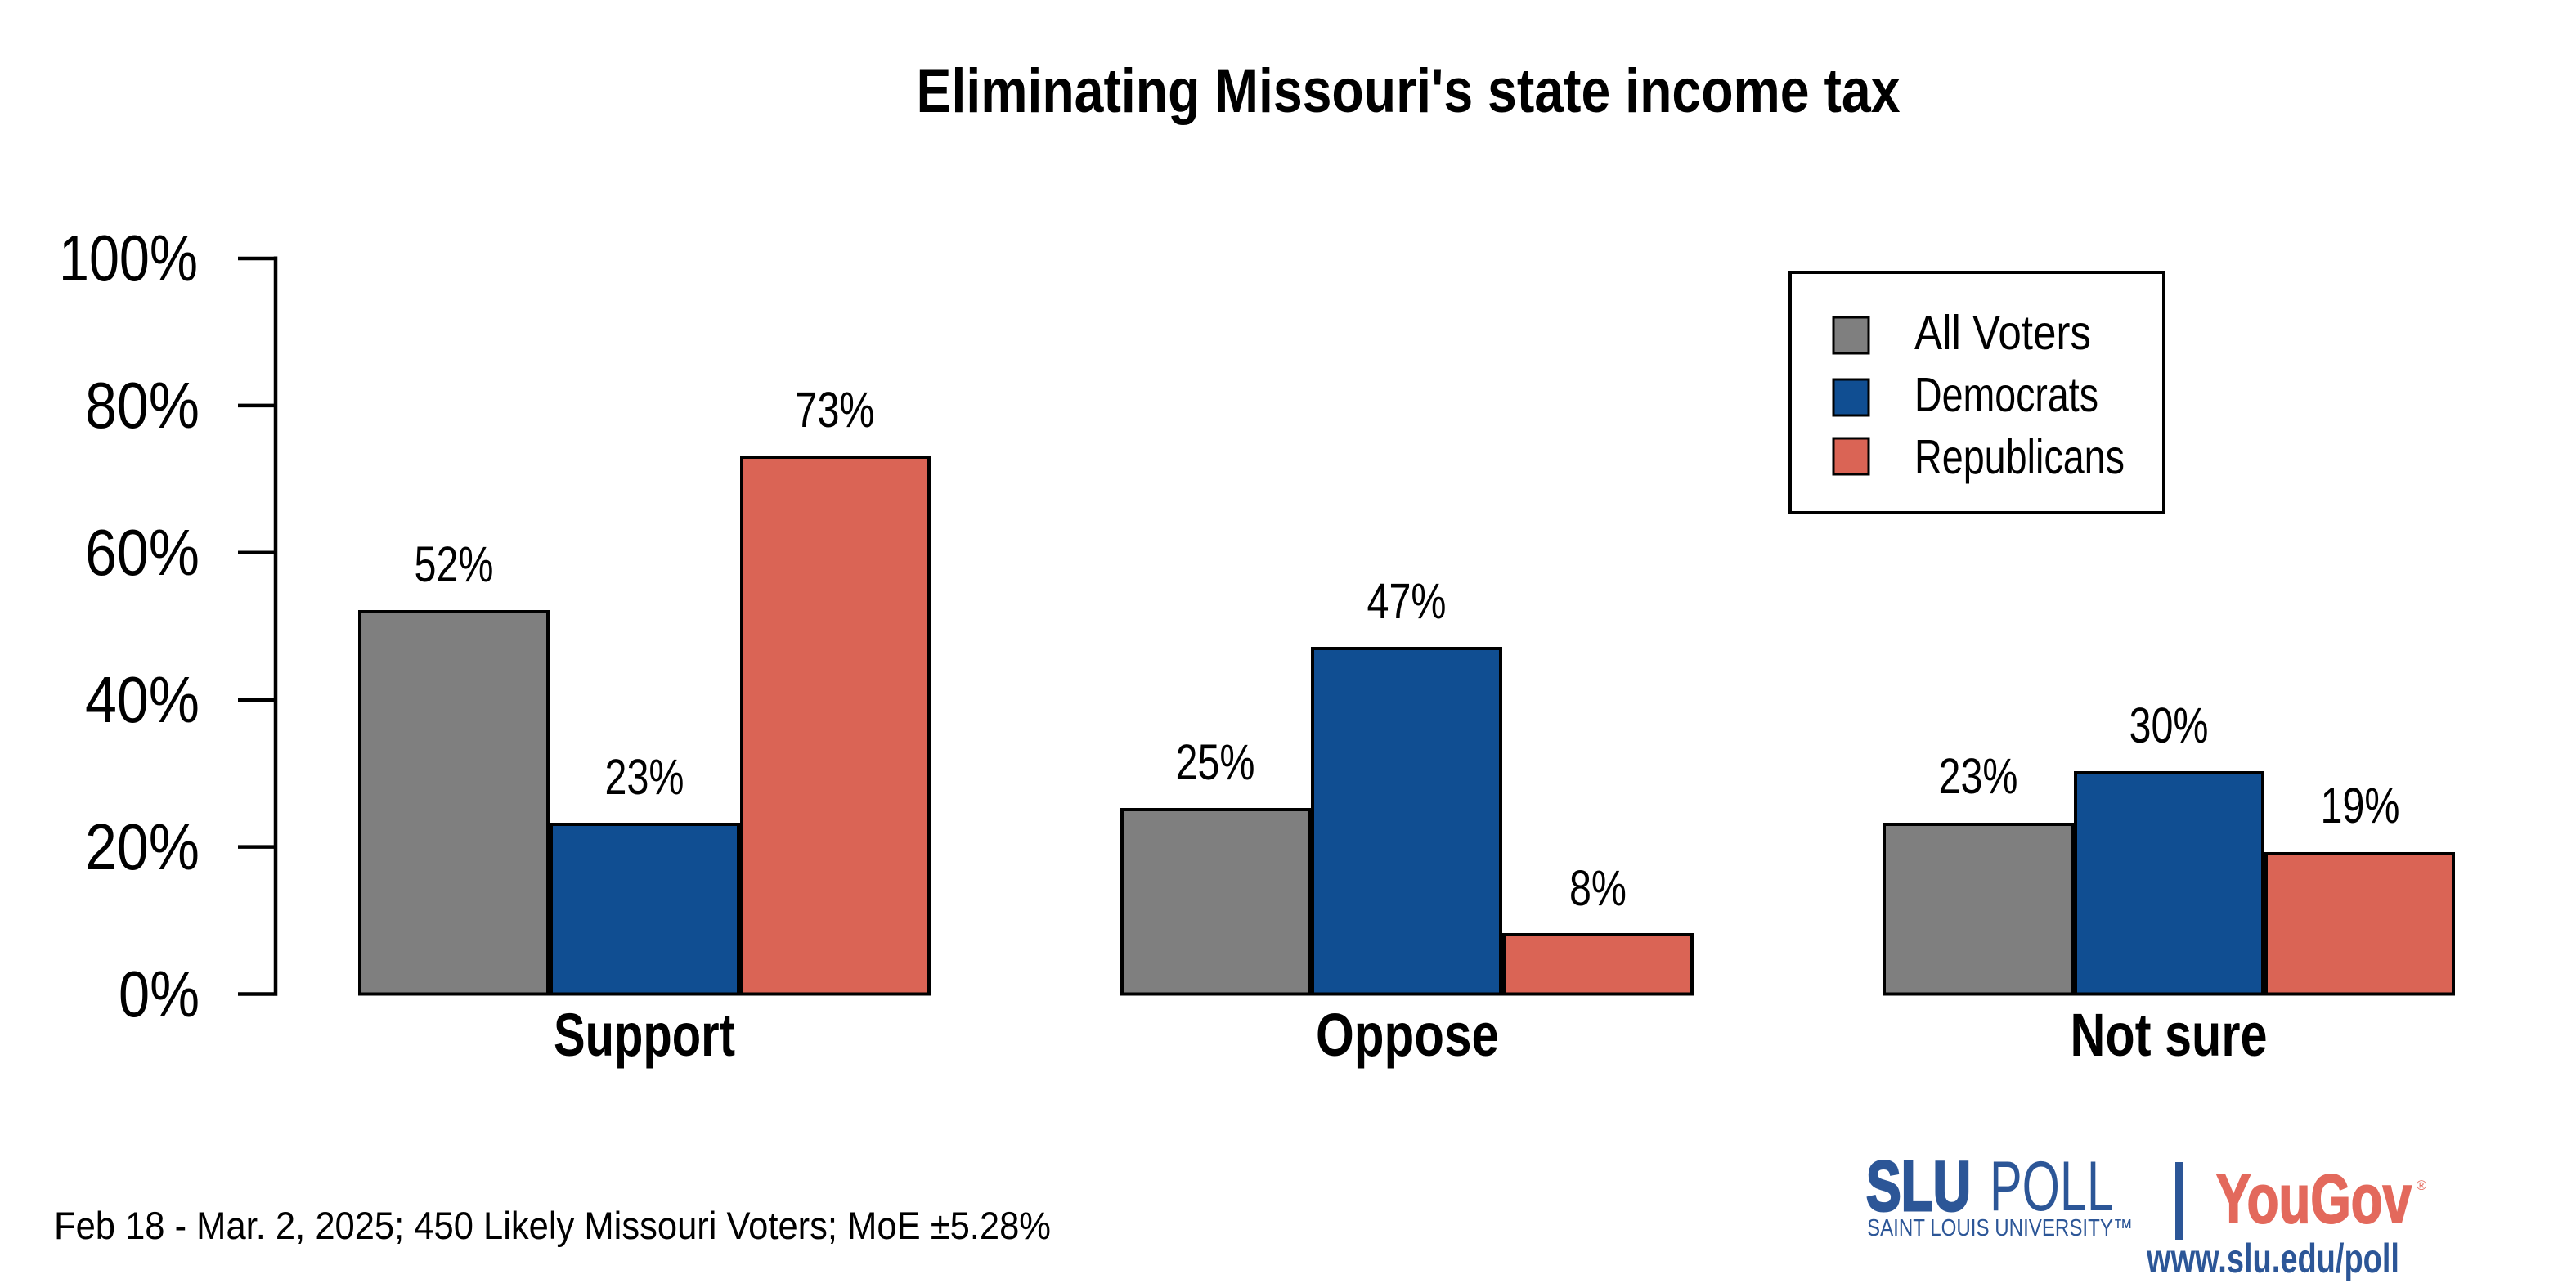  I want to click on svg-text: Democrats, so click(2006, 395).